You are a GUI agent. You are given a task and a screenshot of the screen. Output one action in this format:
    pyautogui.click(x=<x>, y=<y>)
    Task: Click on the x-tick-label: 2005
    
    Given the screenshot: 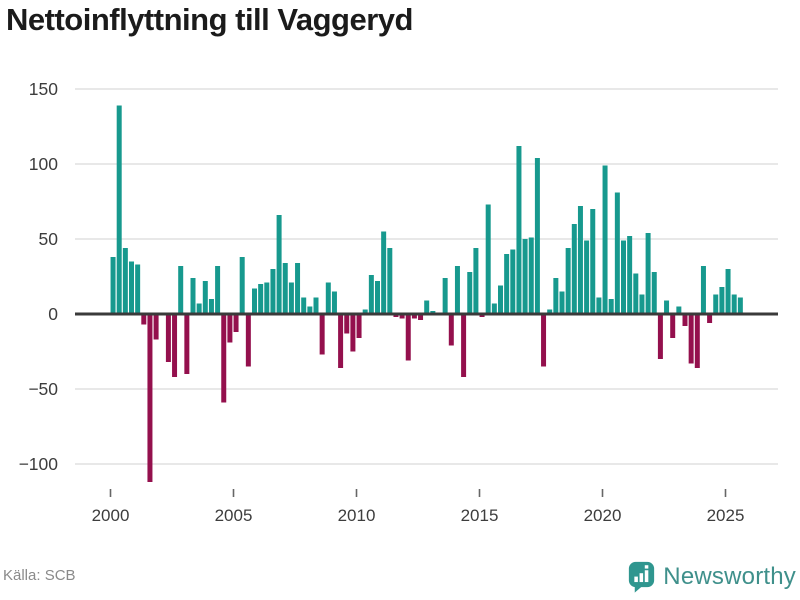 What is the action you would take?
    pyautogui.click(x=234, y=515)
    